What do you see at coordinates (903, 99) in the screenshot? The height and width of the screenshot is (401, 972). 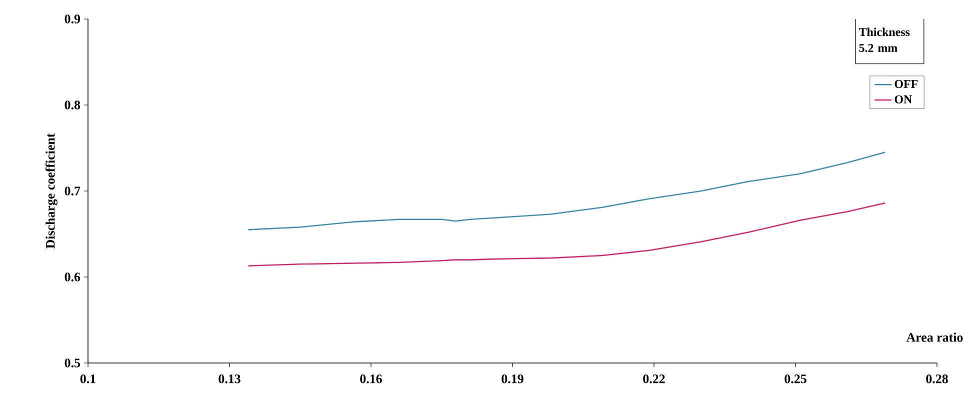 I see `legend-label: ON` at bounding box center [903, 99].